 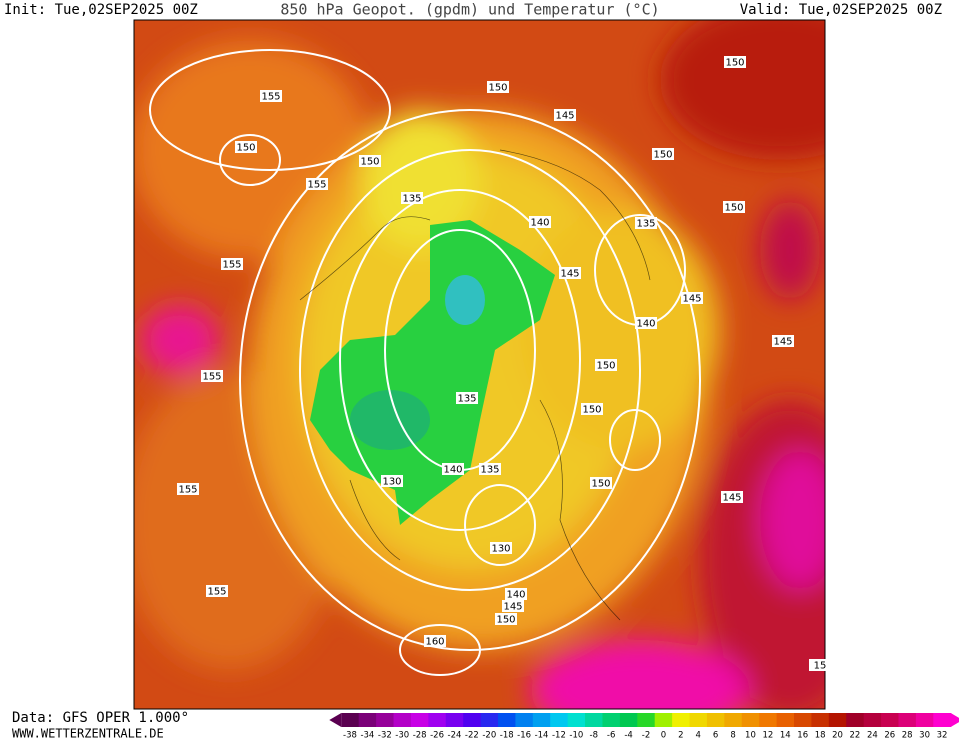 What do you see at coordinates (855, 736) in the screenshot?
I see `colorbar-tick-label: 22` at bounding box center [855, 736].